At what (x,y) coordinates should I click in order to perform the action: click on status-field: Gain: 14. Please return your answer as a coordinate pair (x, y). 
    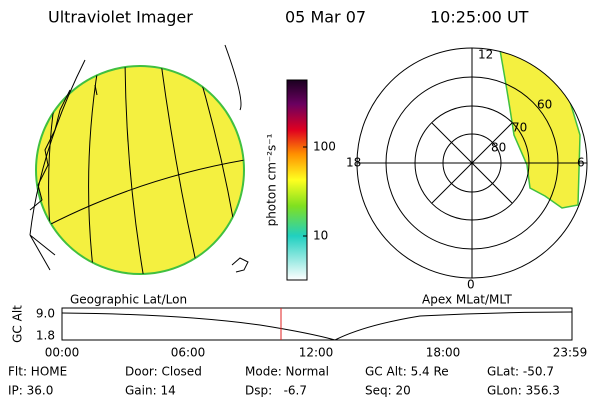
    Looking at the image, I should click on (150, 391).